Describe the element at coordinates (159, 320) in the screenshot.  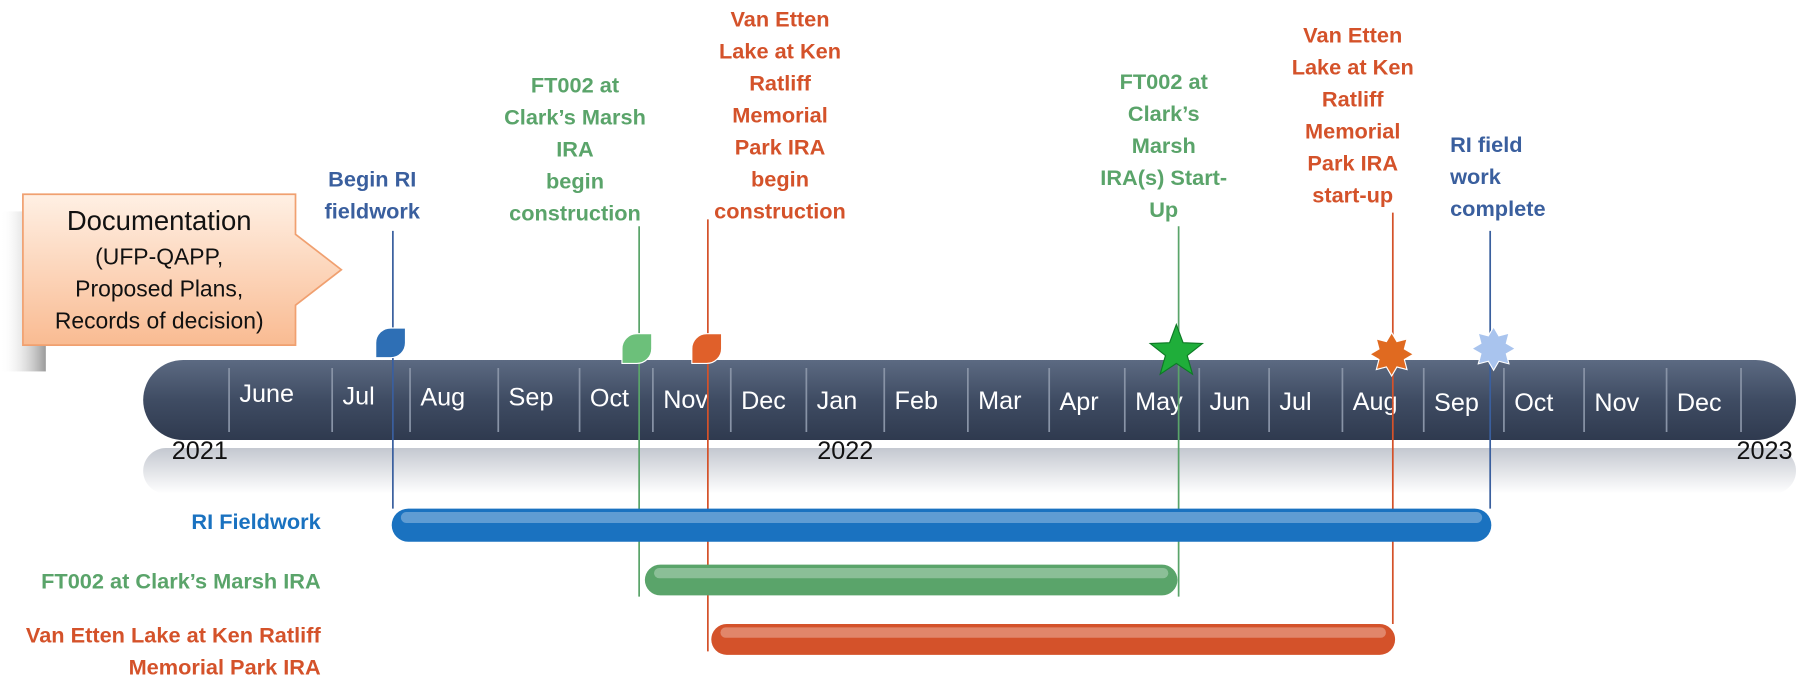
I see `doc-line: Records of decision)` at that location.